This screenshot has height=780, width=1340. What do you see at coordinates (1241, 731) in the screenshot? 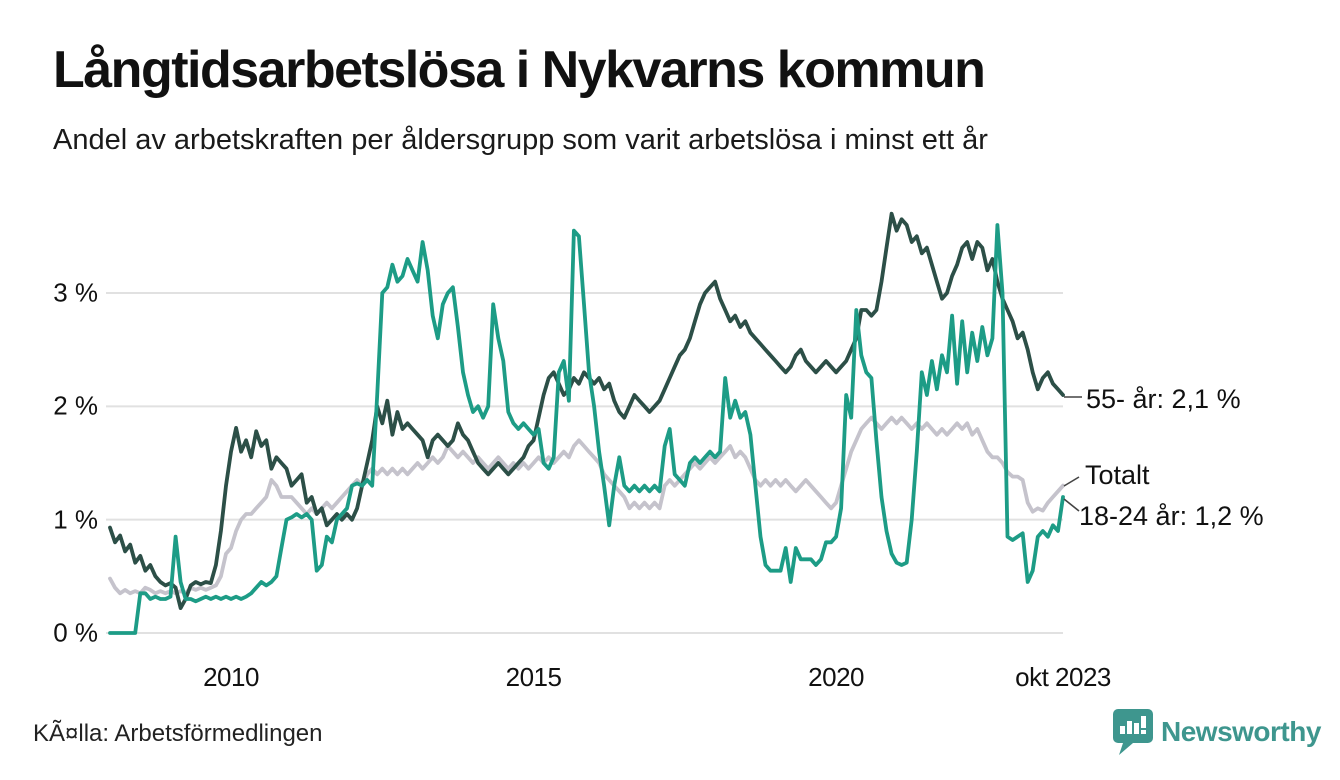
I see `brand-name: Newsworthy` at bounding box center [1241, 731].